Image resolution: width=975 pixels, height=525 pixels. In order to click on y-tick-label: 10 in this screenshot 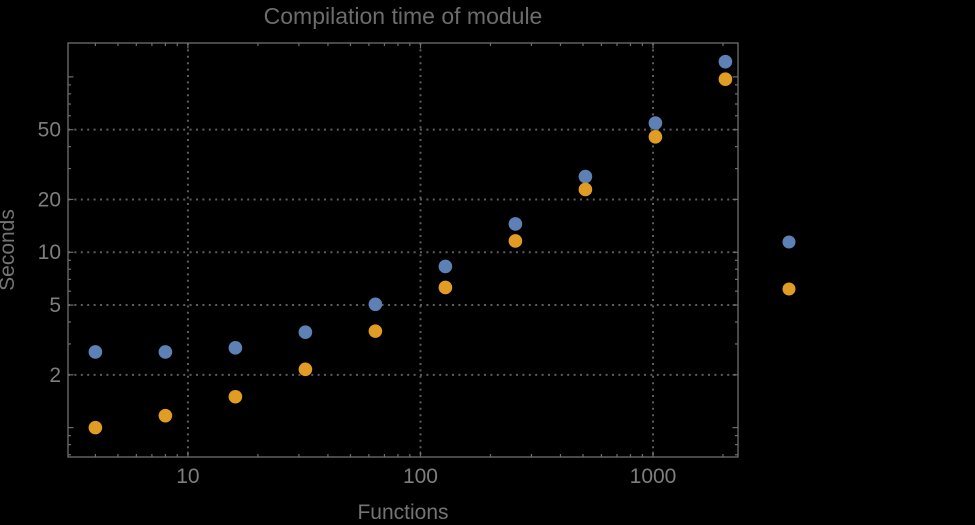, I will do `click(49, 252)`.